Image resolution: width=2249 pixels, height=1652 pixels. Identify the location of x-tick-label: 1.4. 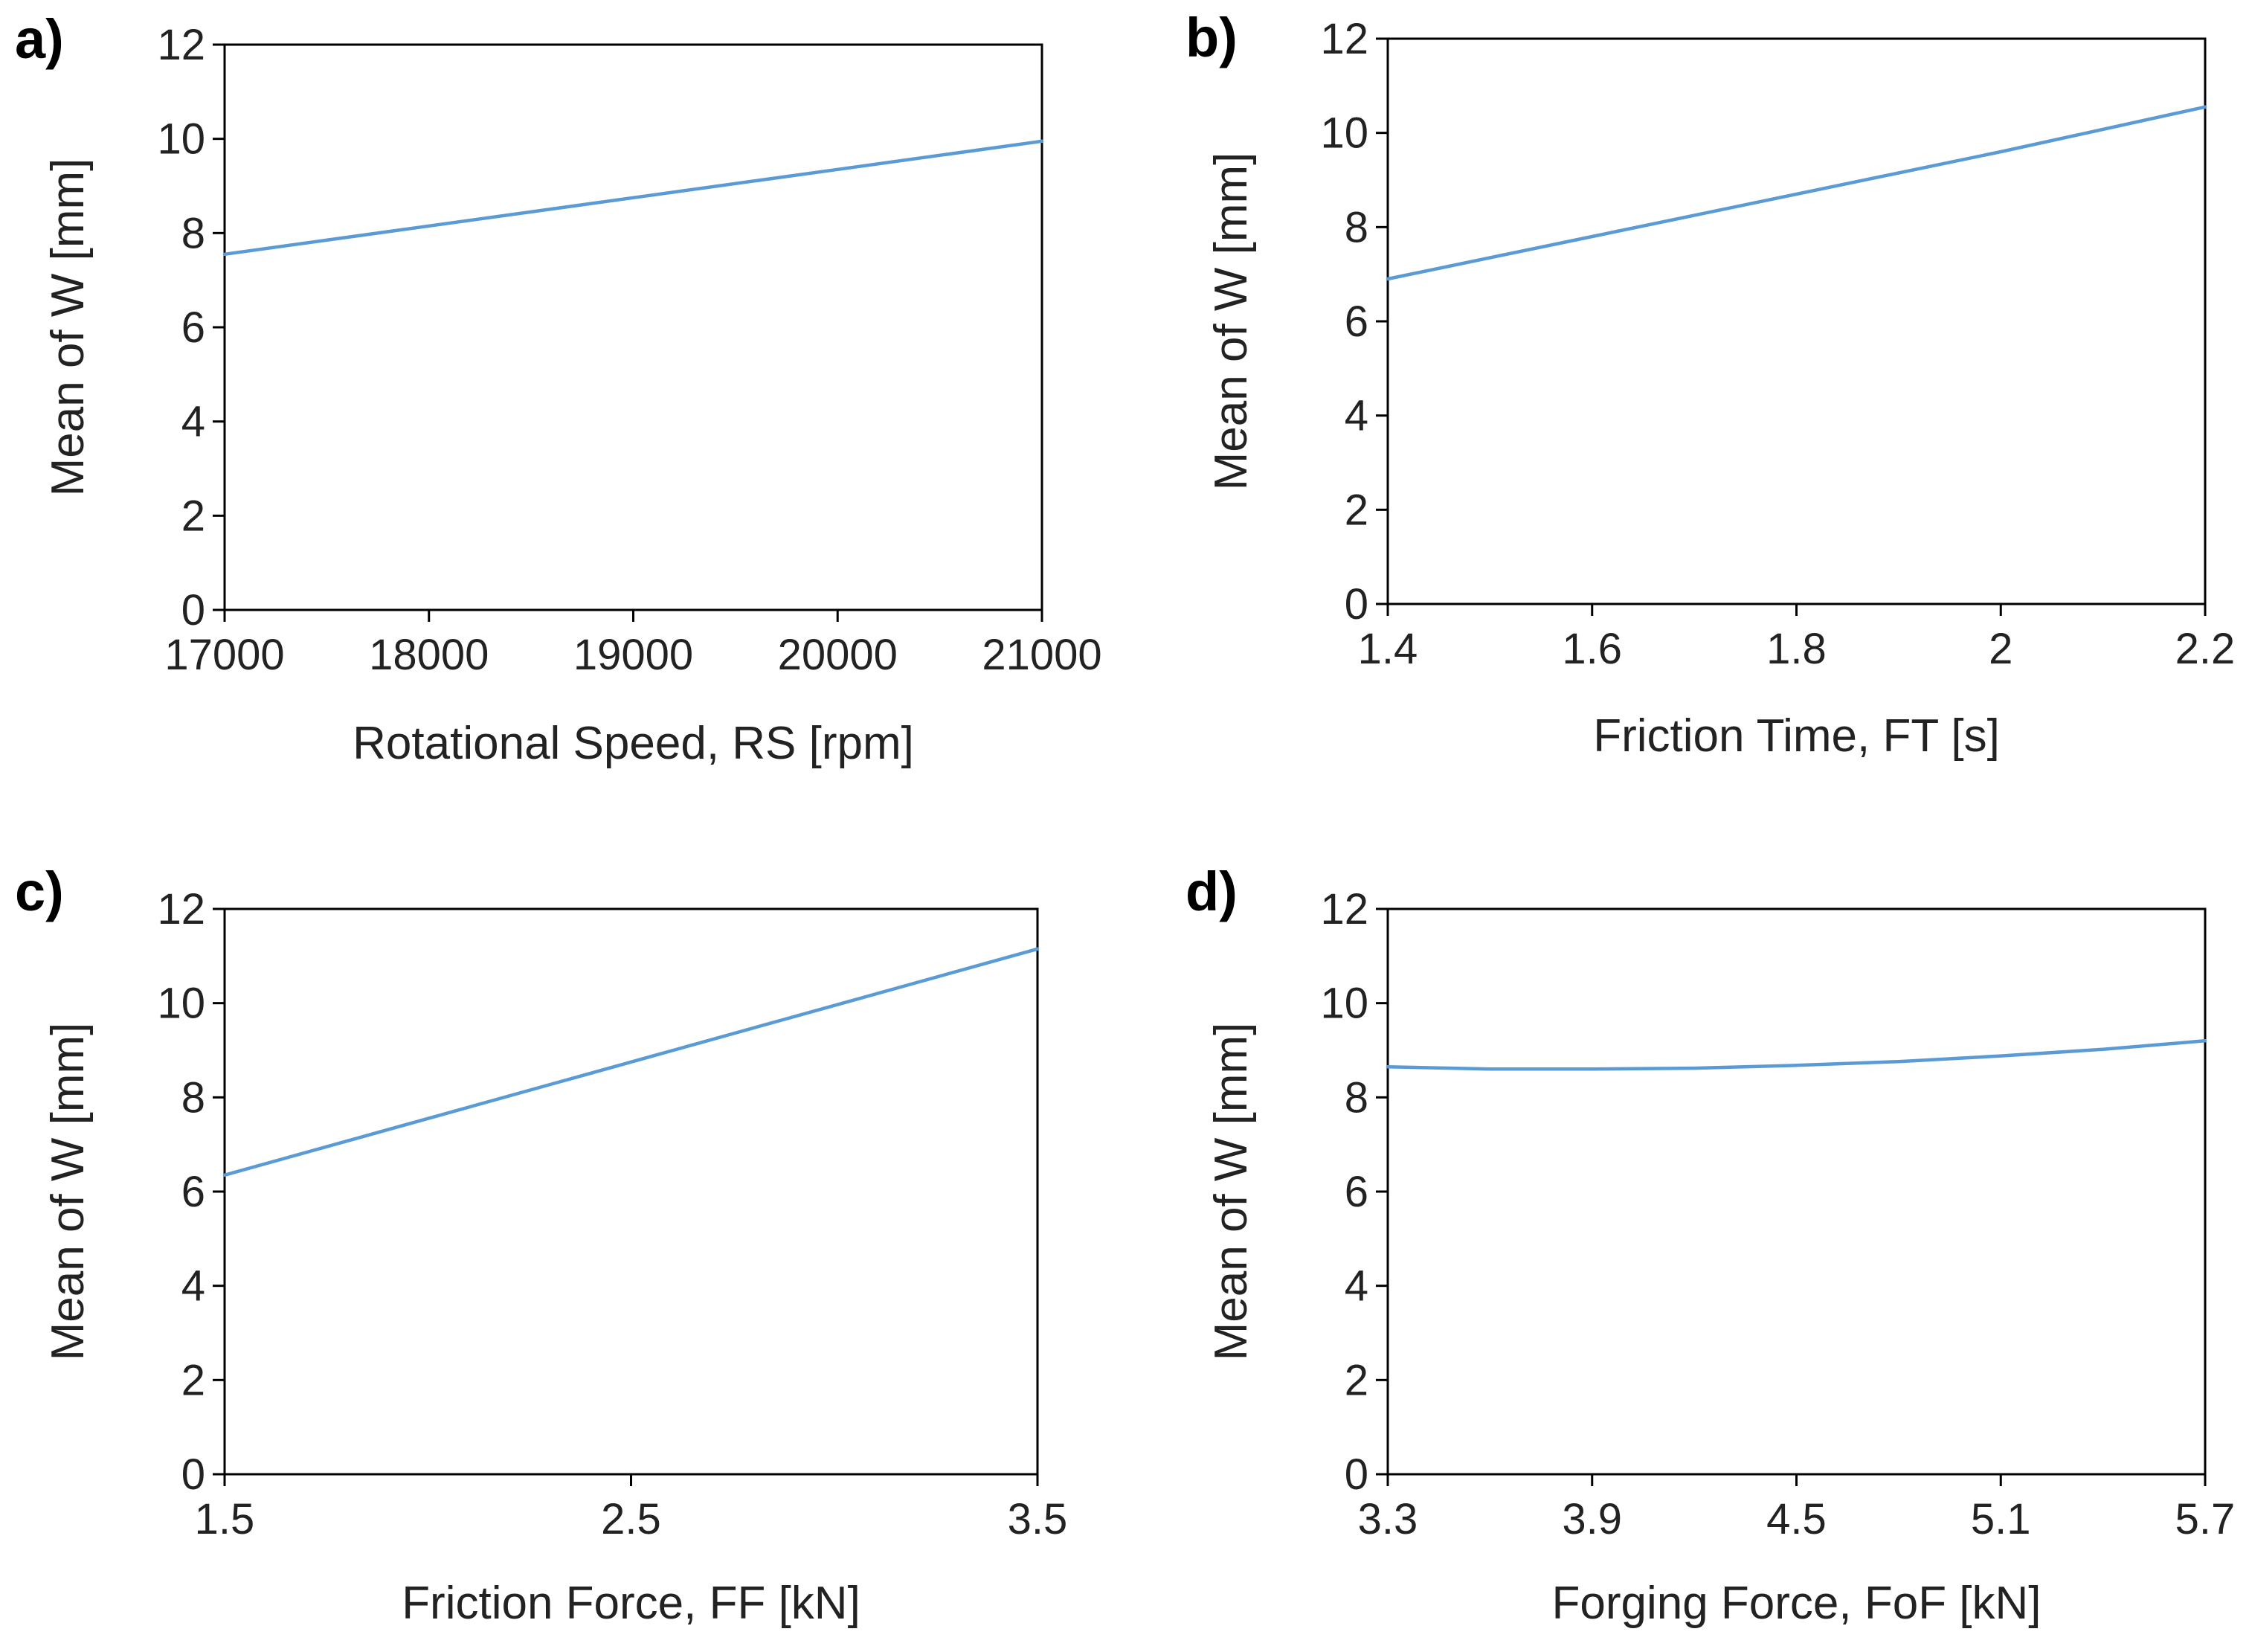
(1388, 649).